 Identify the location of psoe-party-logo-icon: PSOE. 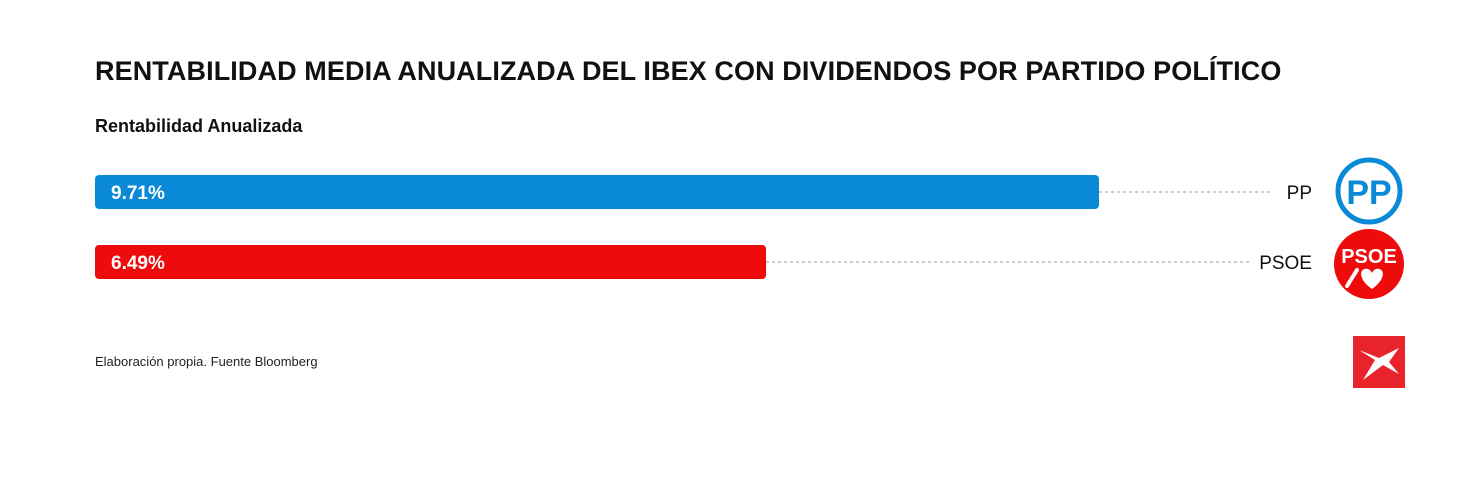
(1369, 264).